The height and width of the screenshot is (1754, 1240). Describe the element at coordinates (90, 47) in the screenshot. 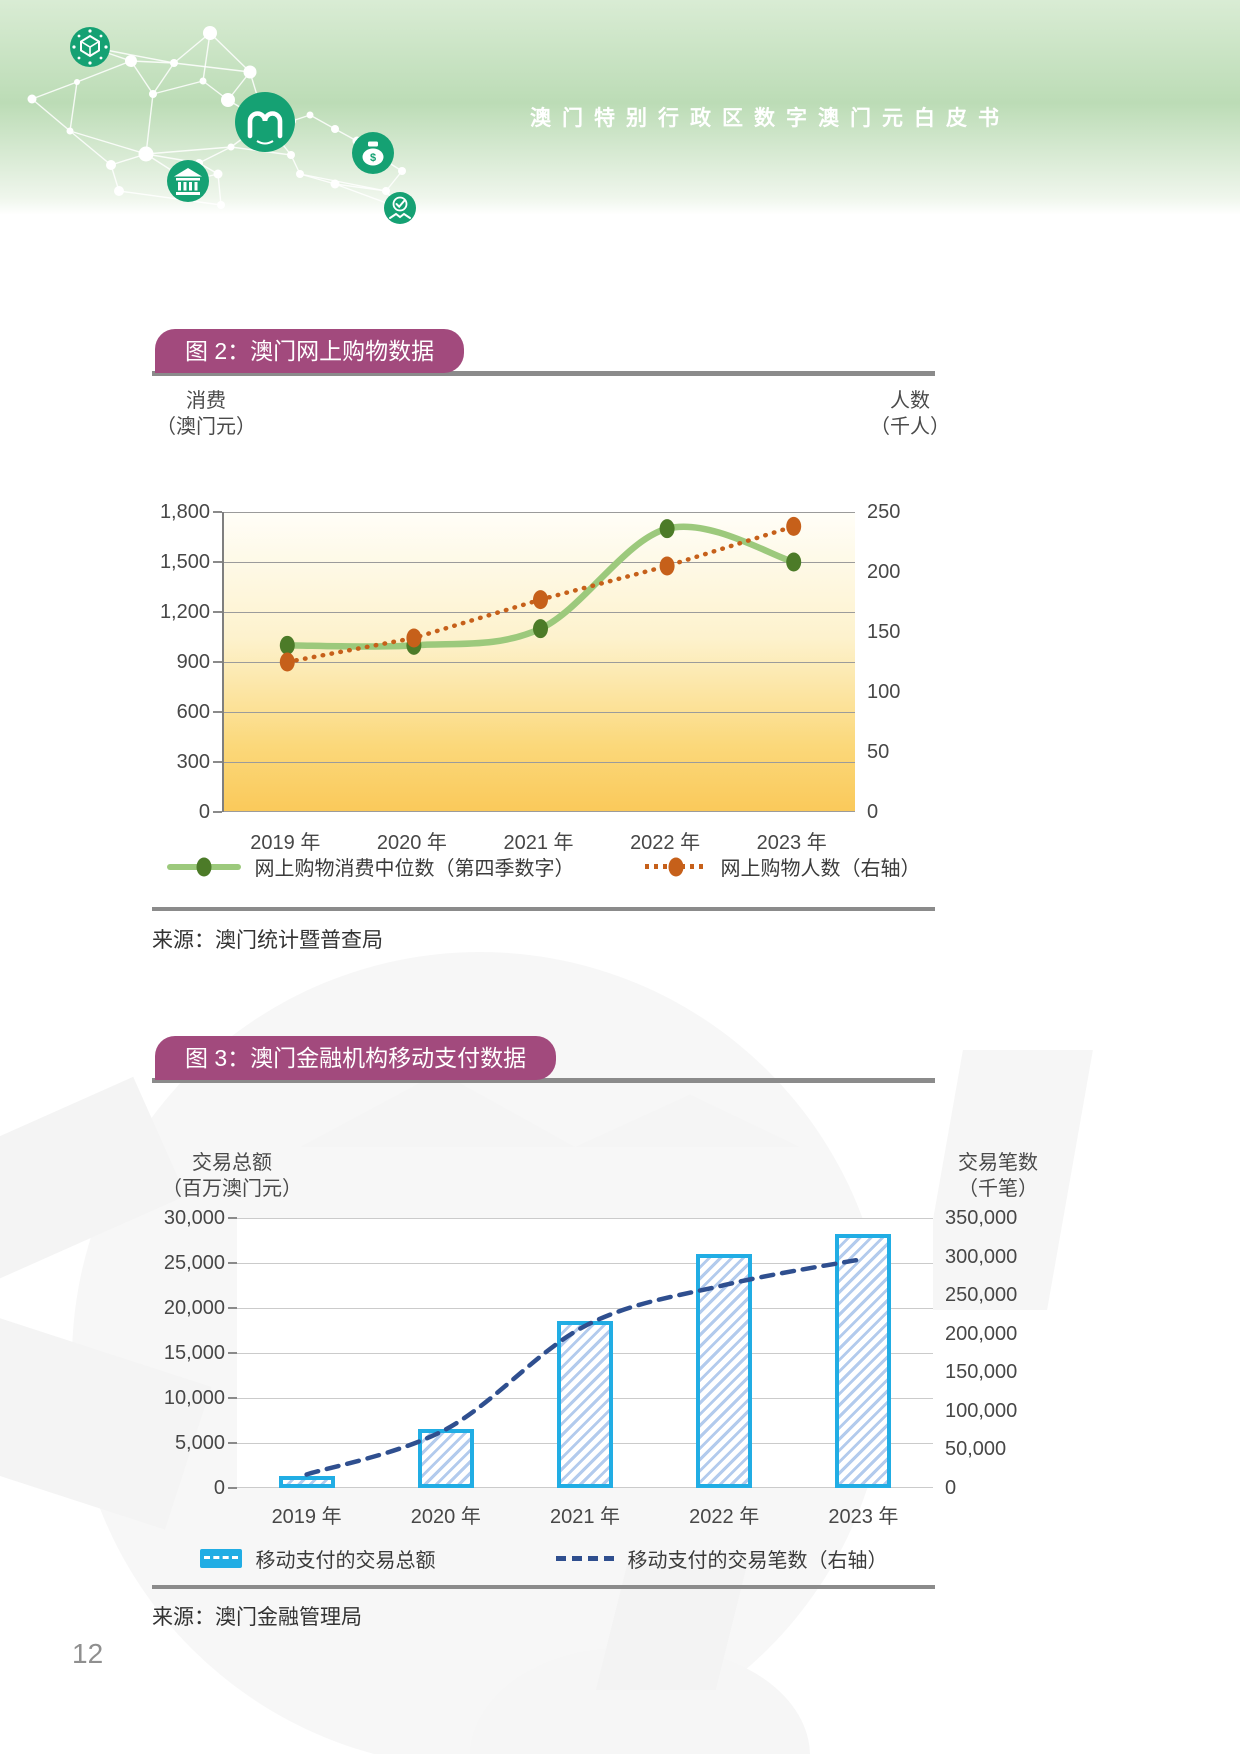

I see `blockchain-icon` at that location.